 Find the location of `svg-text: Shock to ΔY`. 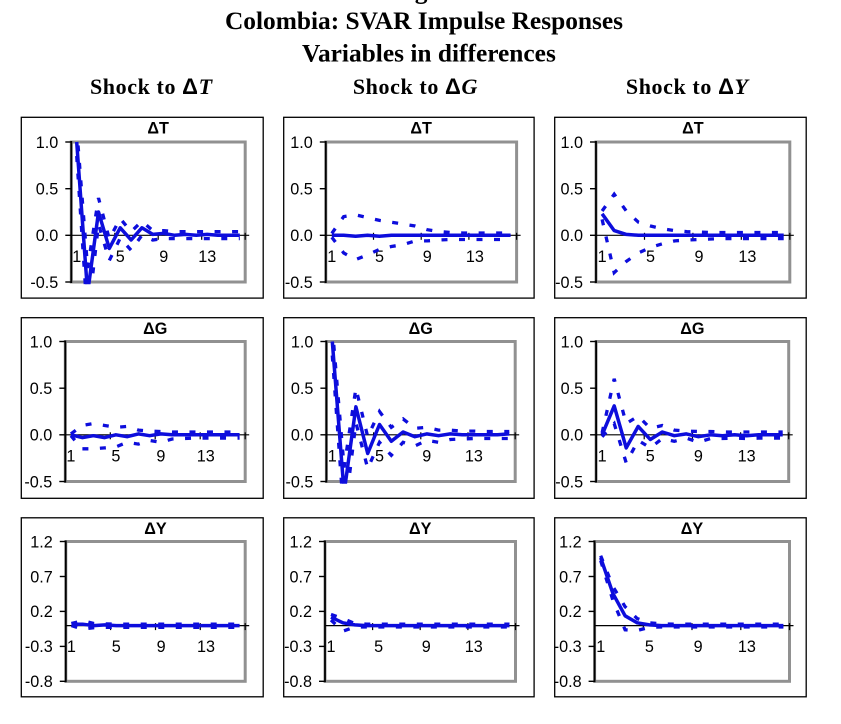

svg-text: Shock to ΔY is located at coordinates (688, 86).